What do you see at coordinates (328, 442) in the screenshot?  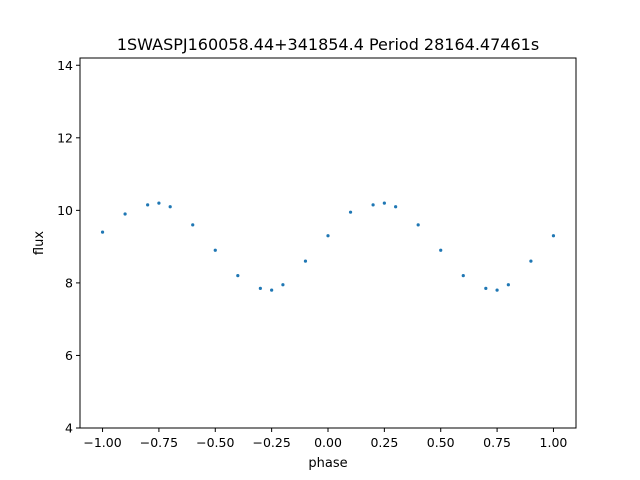 I see `x-tick-label: 0.00` at bounding box center [328, 442].